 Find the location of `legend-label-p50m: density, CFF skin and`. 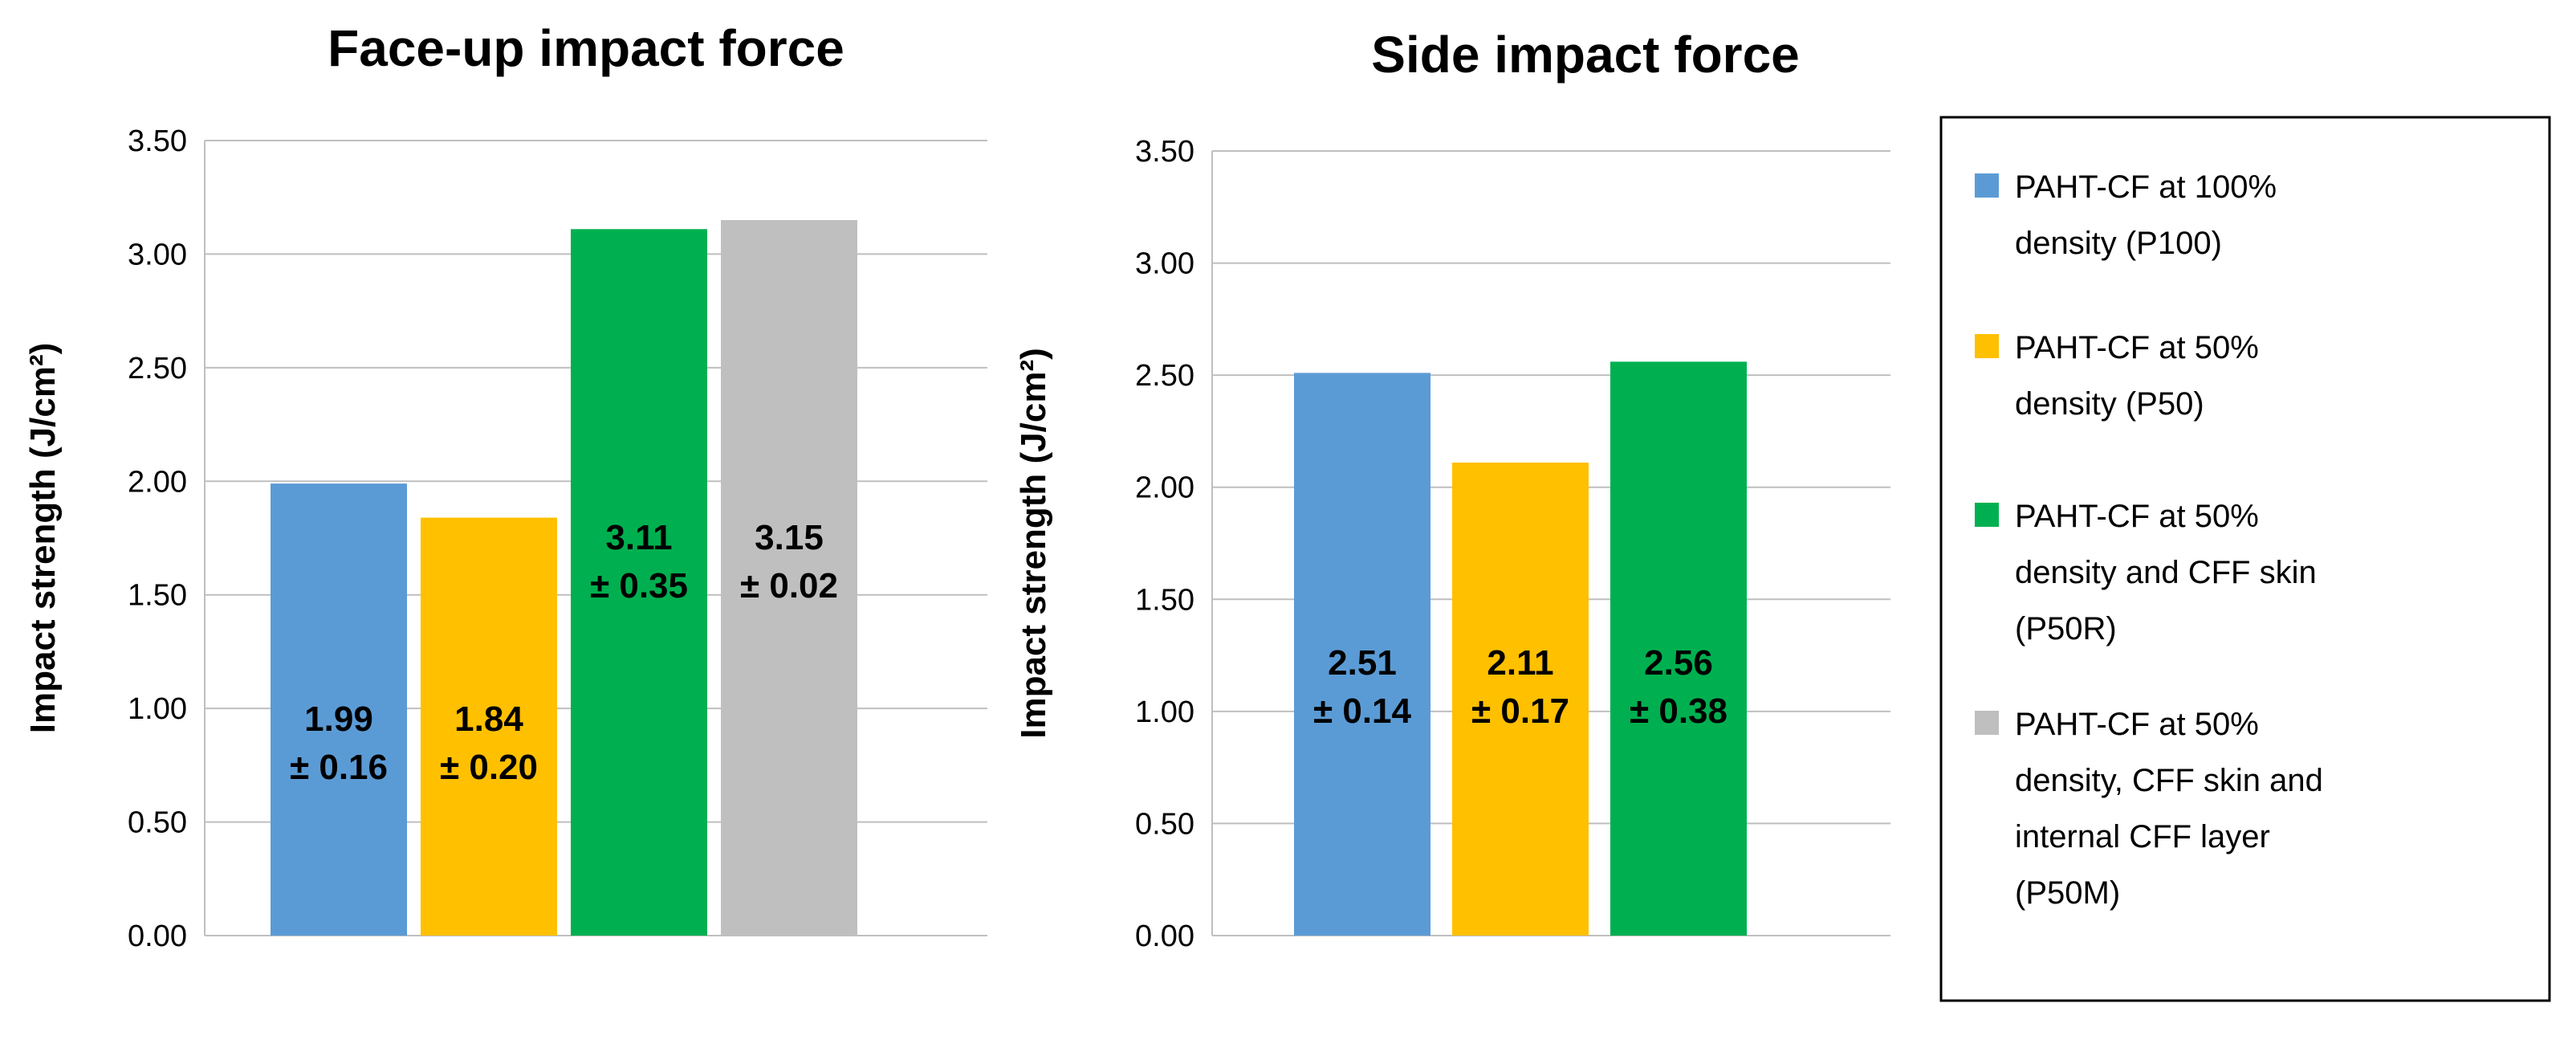

legend-label-p50m: density, CFF skin and is located at coordinates (2169, 780).